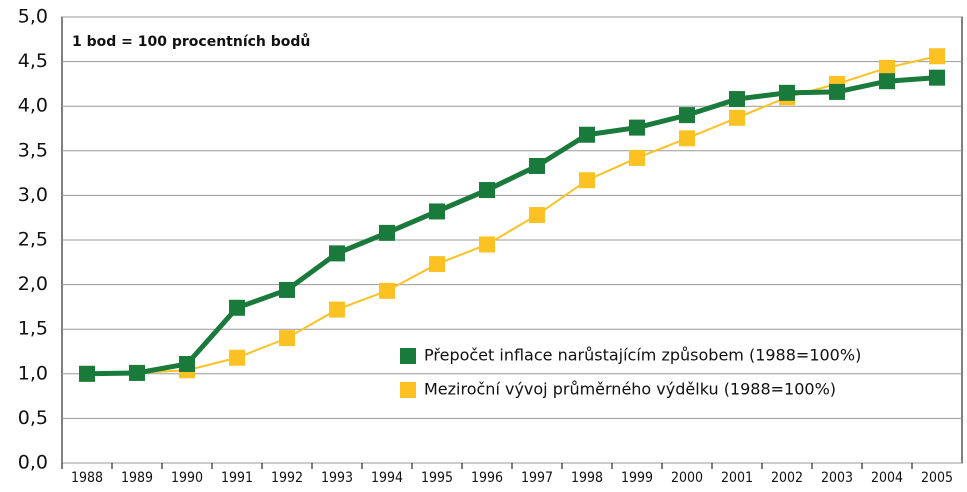  Describe the element at coordinates (137, 478) in the screenshot. I see `x-tick-label: 1989` at that location.